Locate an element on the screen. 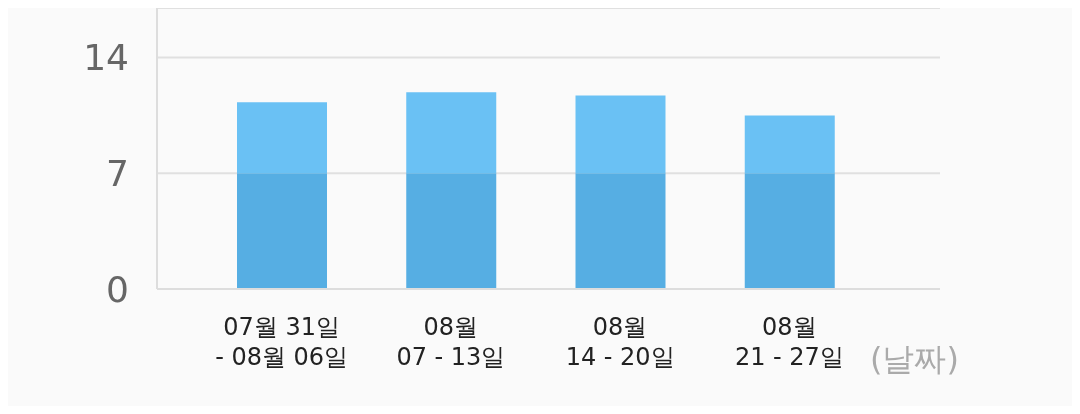  x-tick-label: 08월 14 - 20일 is located at coordinates (620, 342).